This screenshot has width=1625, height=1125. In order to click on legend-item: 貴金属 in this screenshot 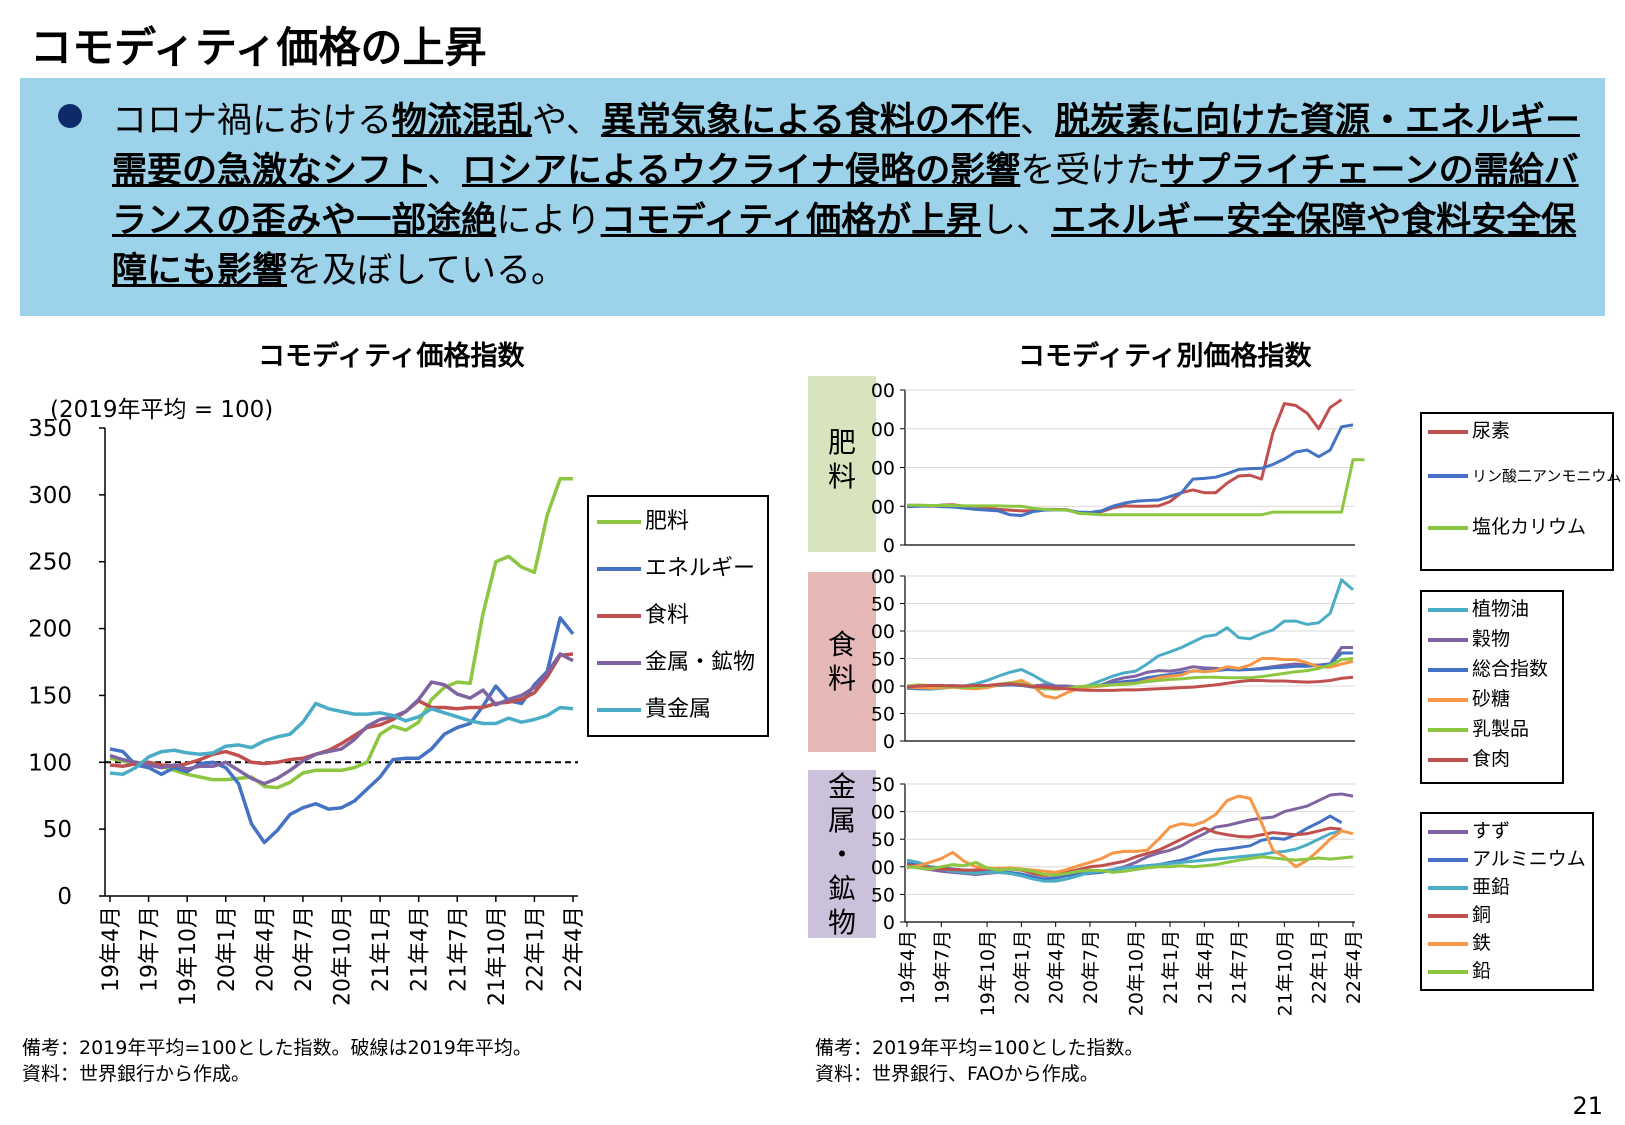, I will do `click(654, 707)`.